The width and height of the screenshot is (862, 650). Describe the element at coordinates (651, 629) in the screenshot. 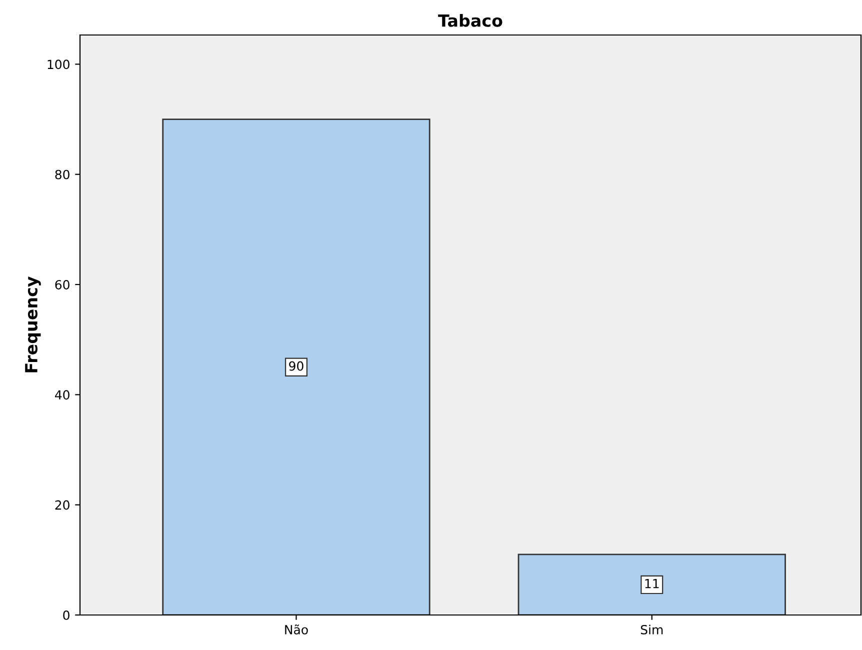

I see `x-tick-label: Sim` at that location.